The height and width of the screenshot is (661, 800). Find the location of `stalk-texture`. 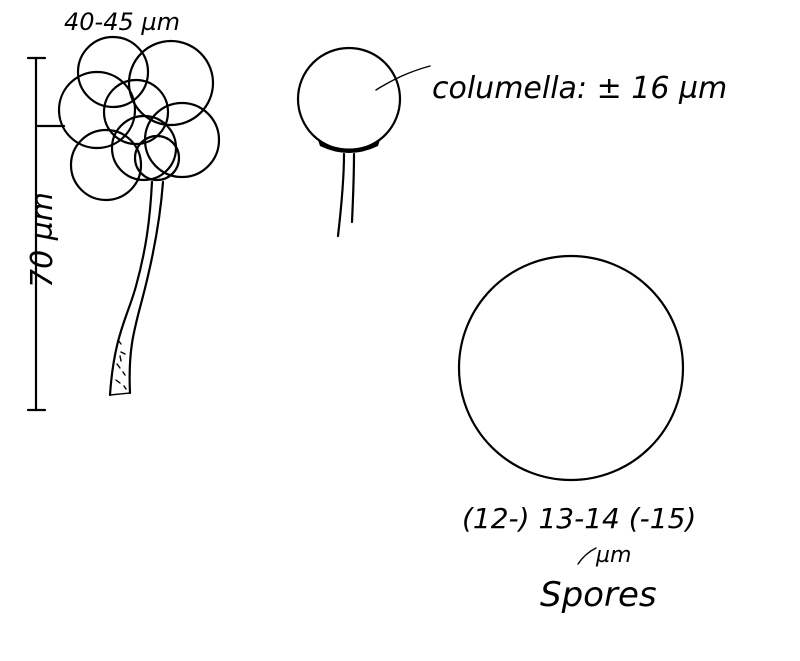

stalk-texture is located at coordinates (121, 364).